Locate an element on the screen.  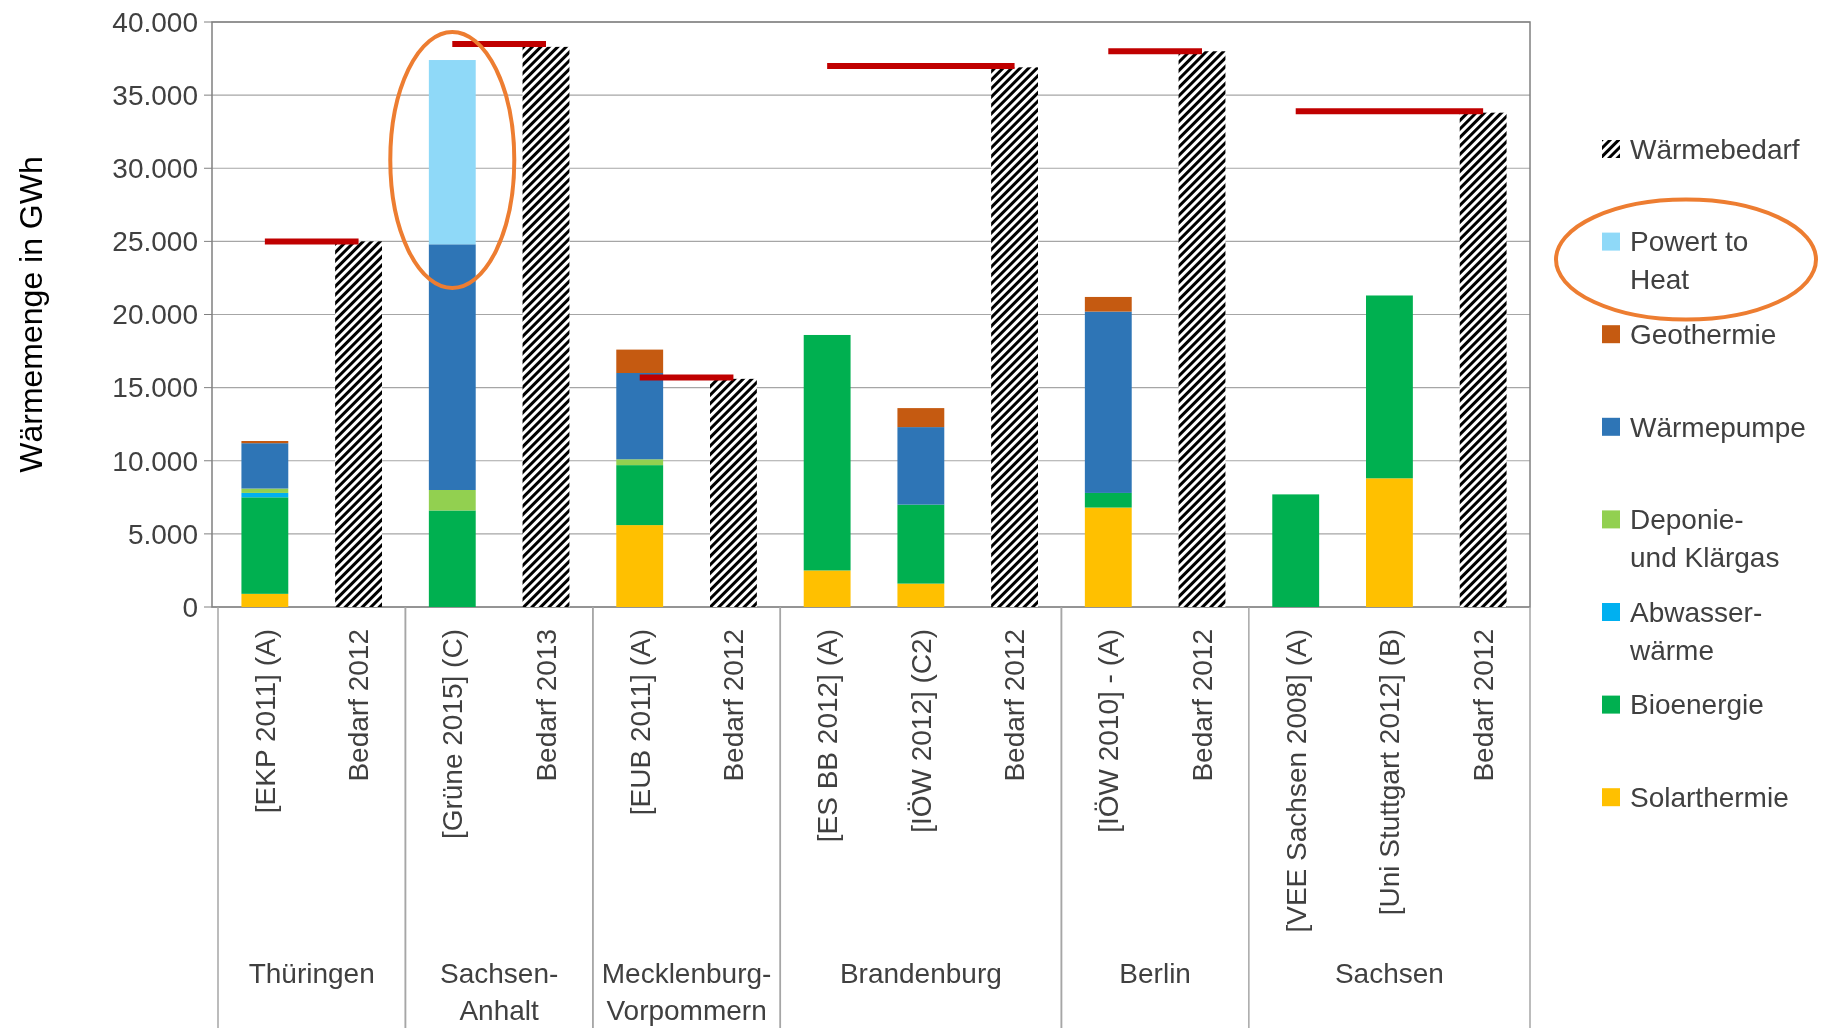
legend-label: Geothermie is located at coordinates (1703, 334).